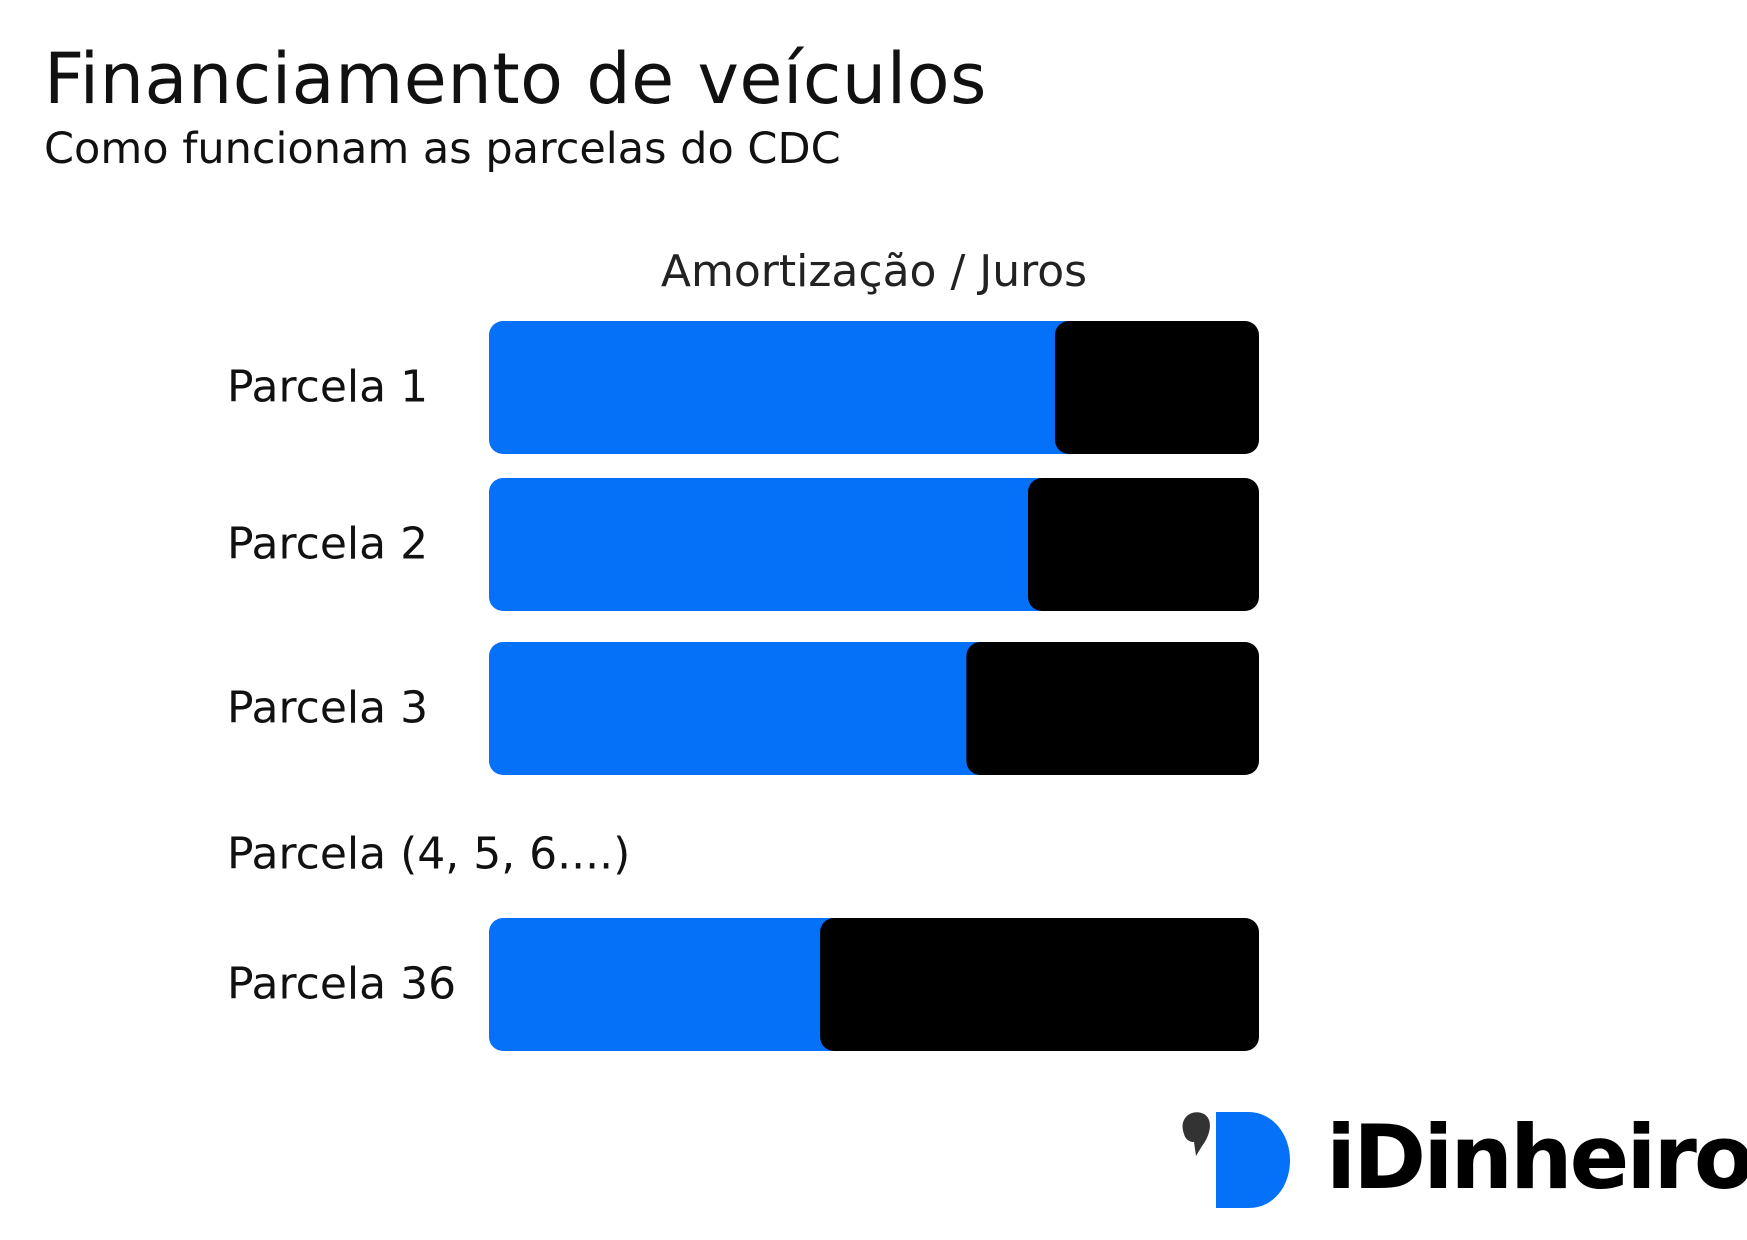  What do you see at coordinates (442, 149) in the screenshot?
I see `chart-subtitle: Como funcionam as parcelas do CDC` at bounding box center [442, 149].